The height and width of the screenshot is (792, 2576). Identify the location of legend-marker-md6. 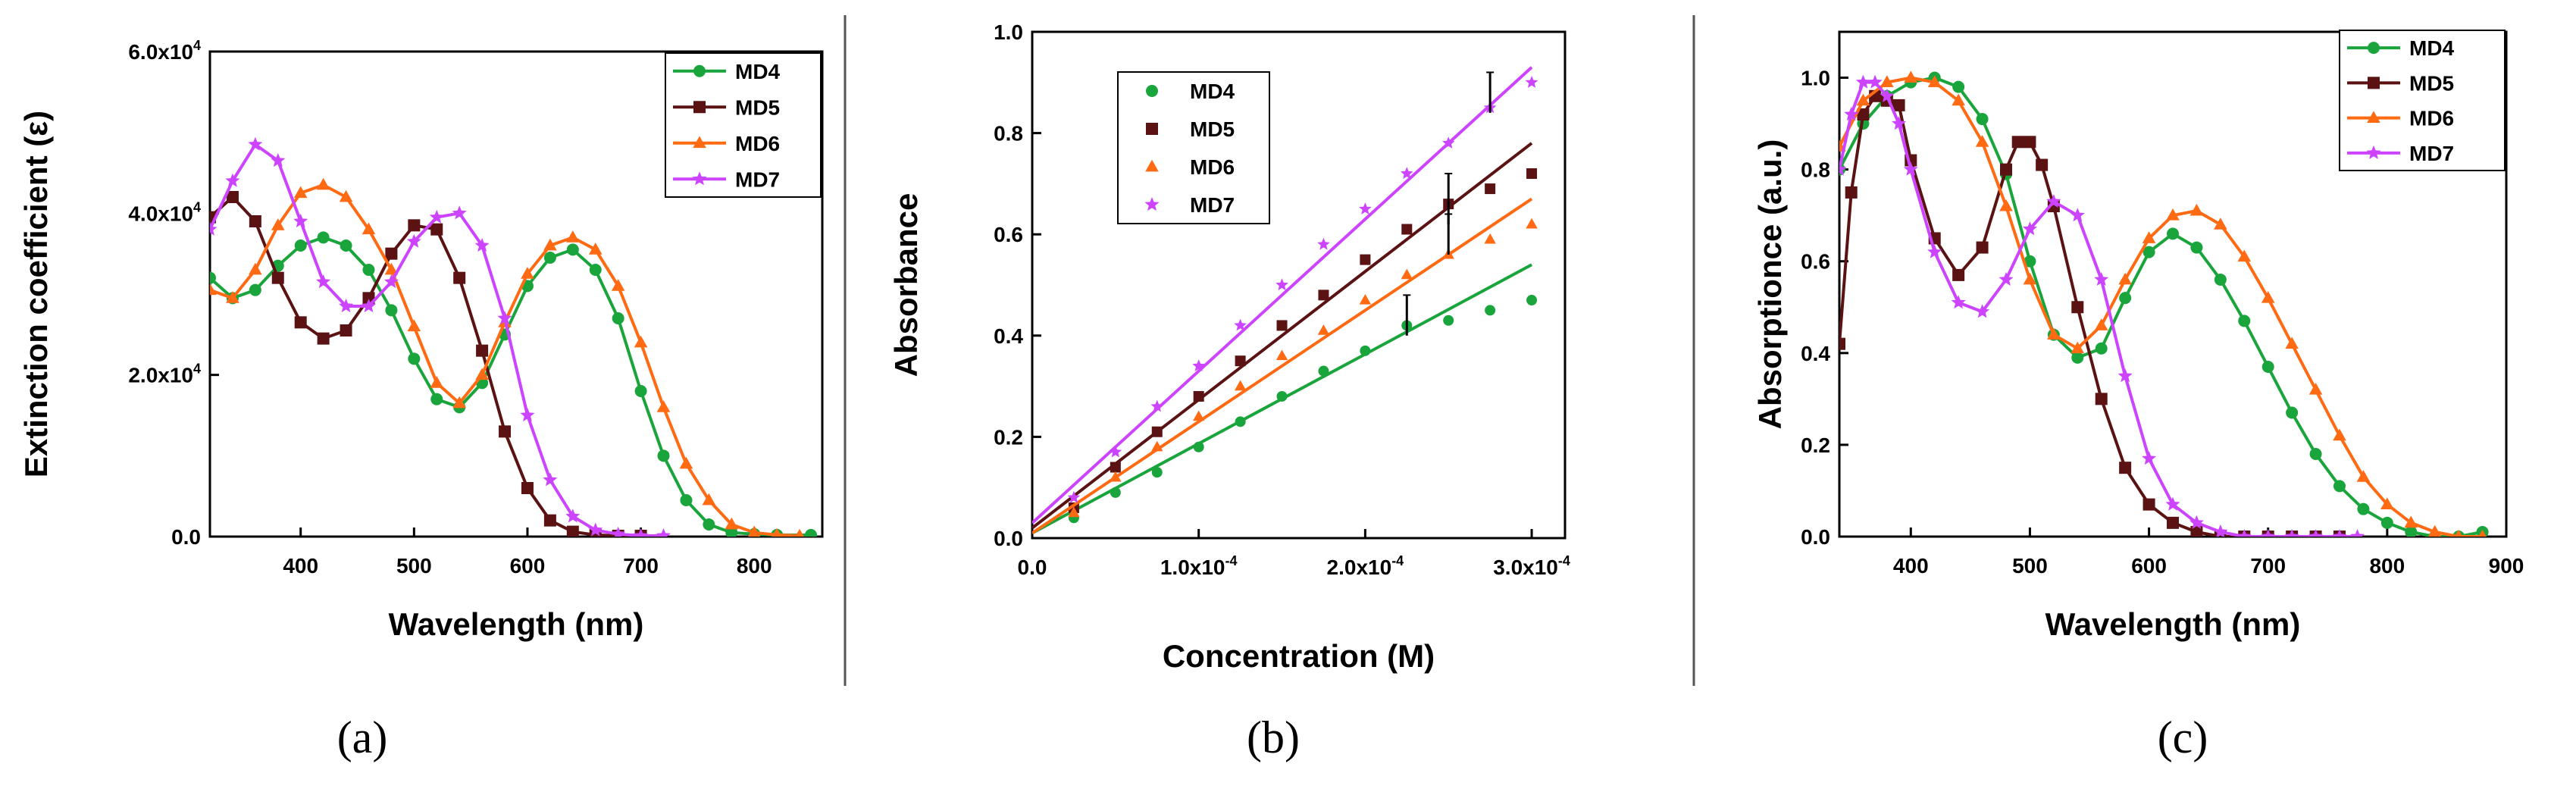
(2373, 118).